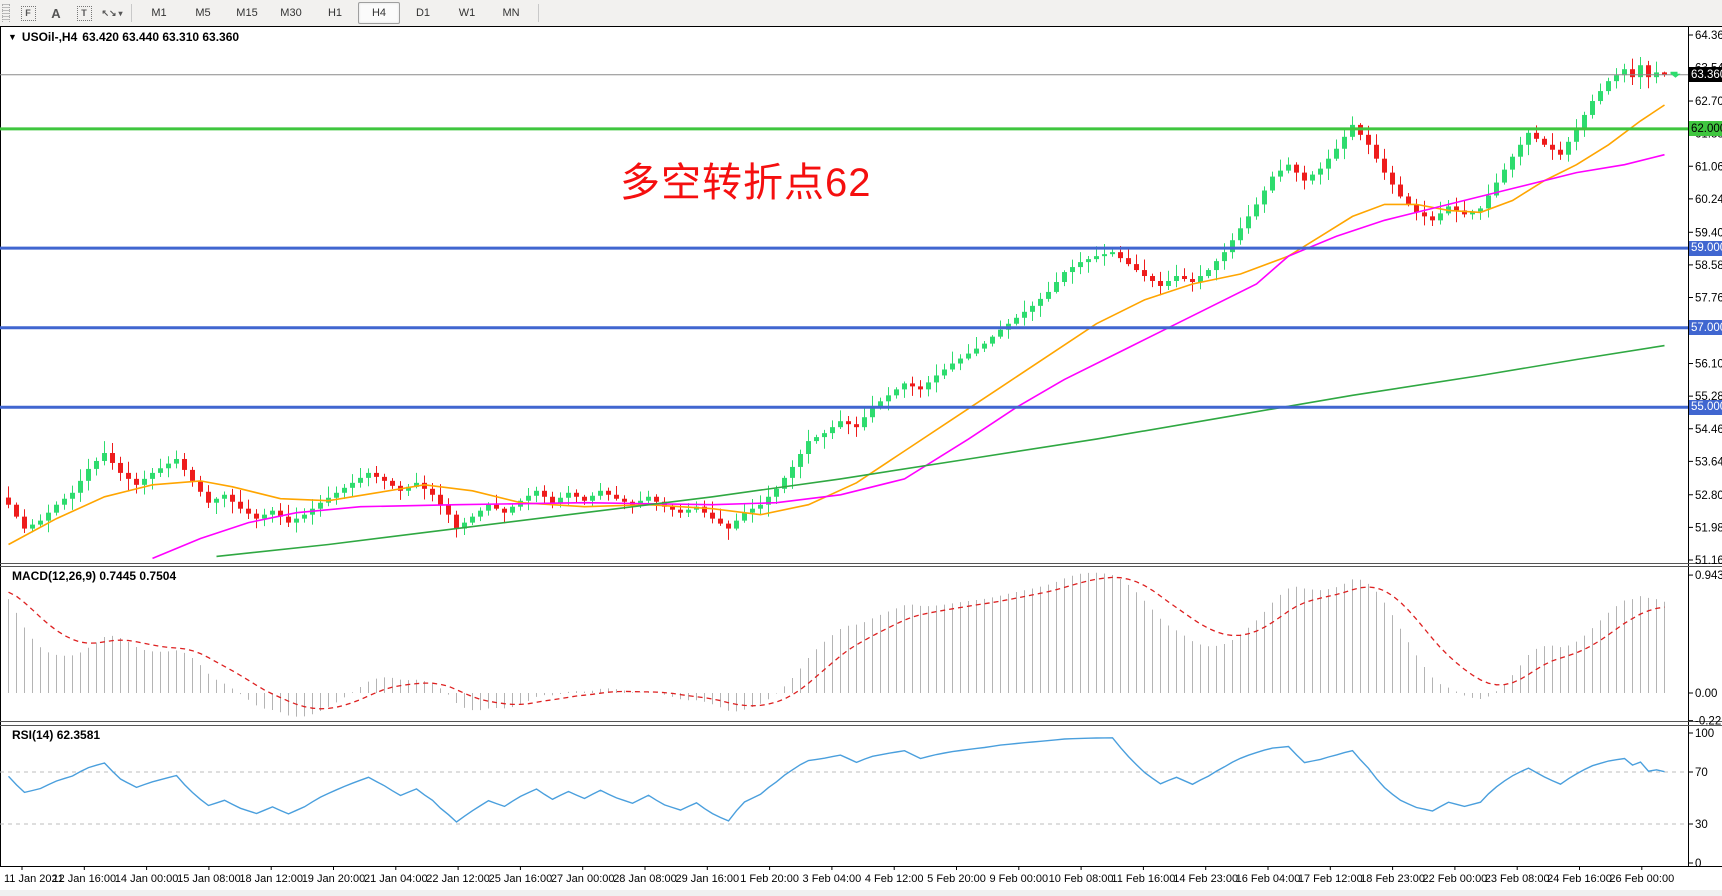  I want to click on svg-text: 23 Feb 08:00, so click(1517, 879).